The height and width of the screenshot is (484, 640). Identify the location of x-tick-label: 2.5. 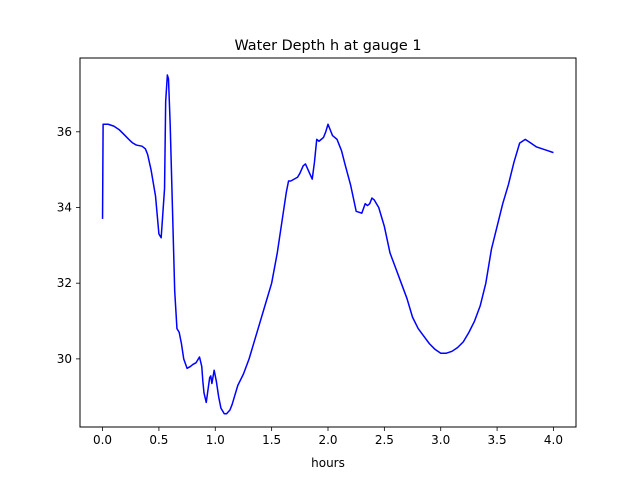
(384, 440).